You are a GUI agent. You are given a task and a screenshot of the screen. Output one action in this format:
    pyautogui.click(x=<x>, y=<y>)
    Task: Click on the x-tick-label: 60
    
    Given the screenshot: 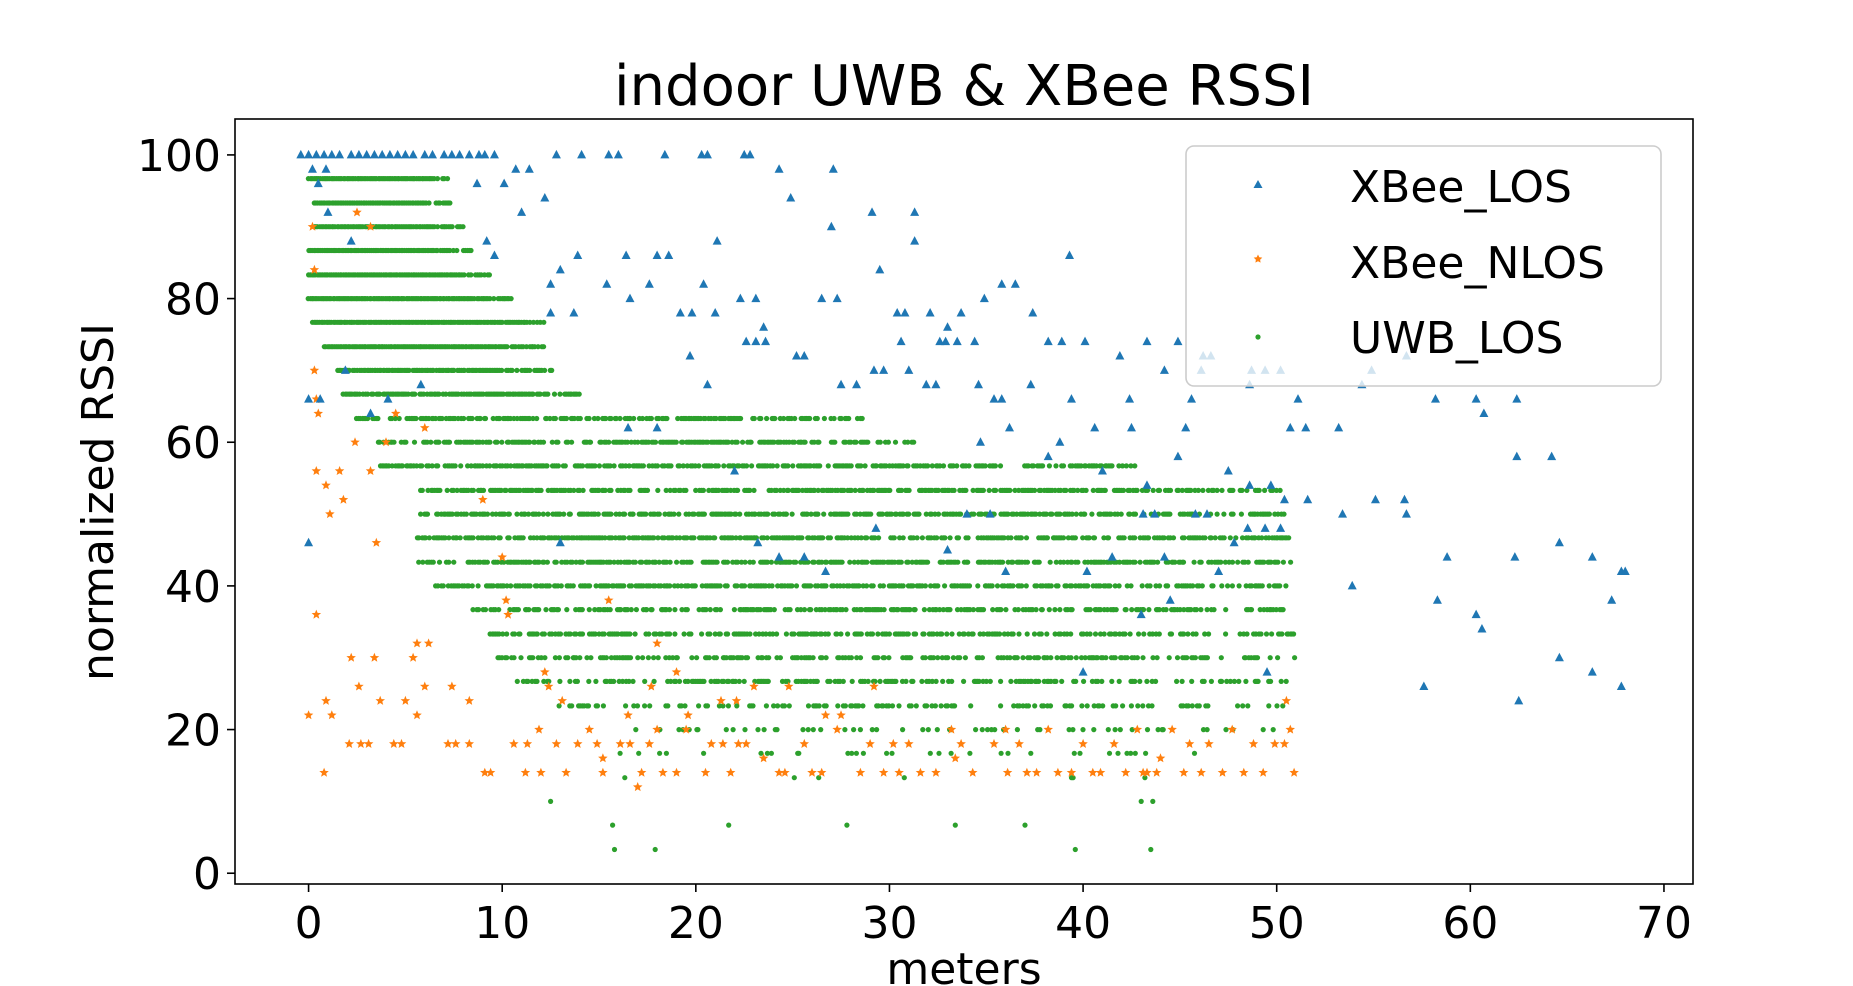 What is the action you would take?
    pyautogui.click(x=1470, y=923)
    